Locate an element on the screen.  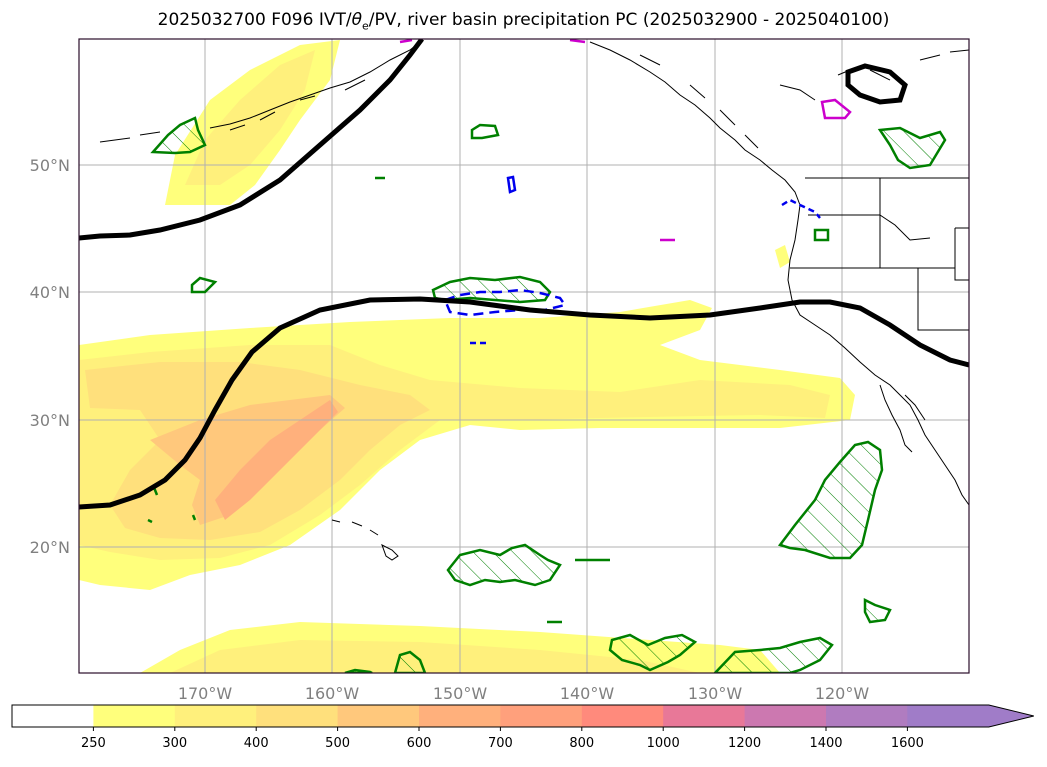
lon-label: 160°W is located at coordinates (332, 693).